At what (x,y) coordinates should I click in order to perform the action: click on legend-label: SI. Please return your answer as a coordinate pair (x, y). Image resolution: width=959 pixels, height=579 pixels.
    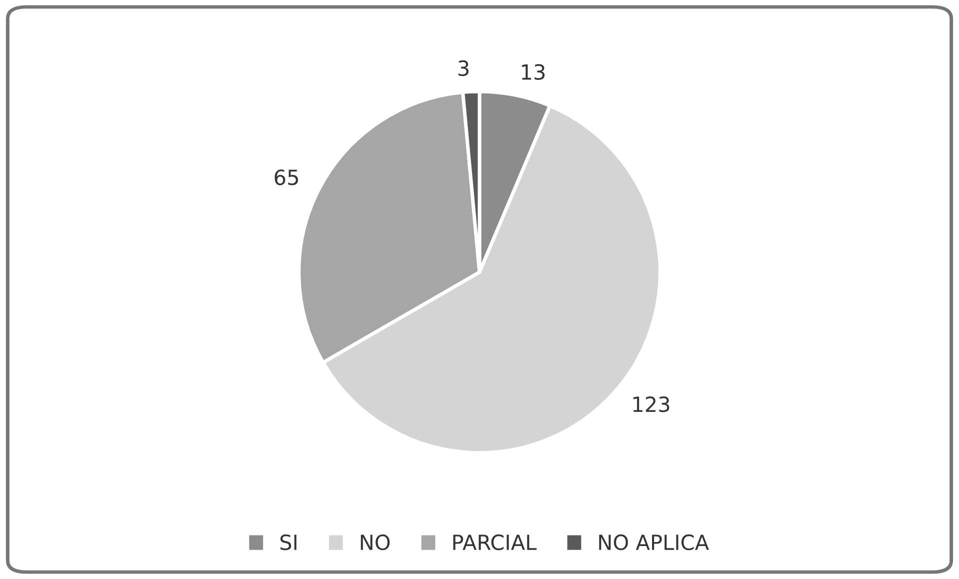
    Looking at the image, I should click on (288, 542).